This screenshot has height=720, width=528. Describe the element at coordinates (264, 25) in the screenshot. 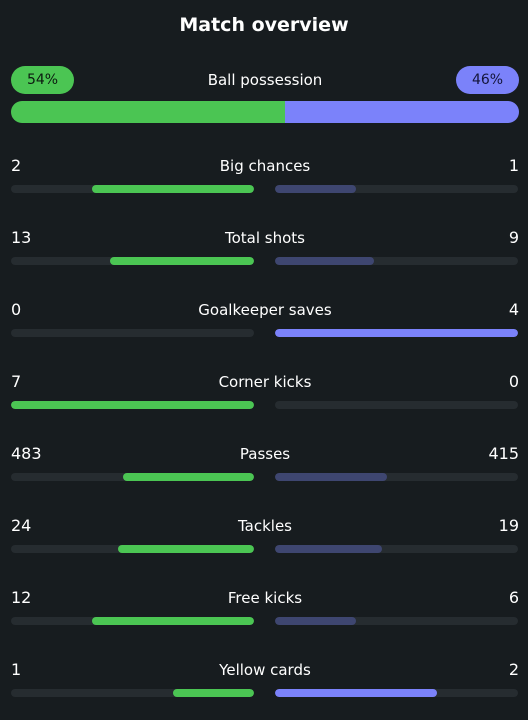

I see `page-title: Match overview` at that location.